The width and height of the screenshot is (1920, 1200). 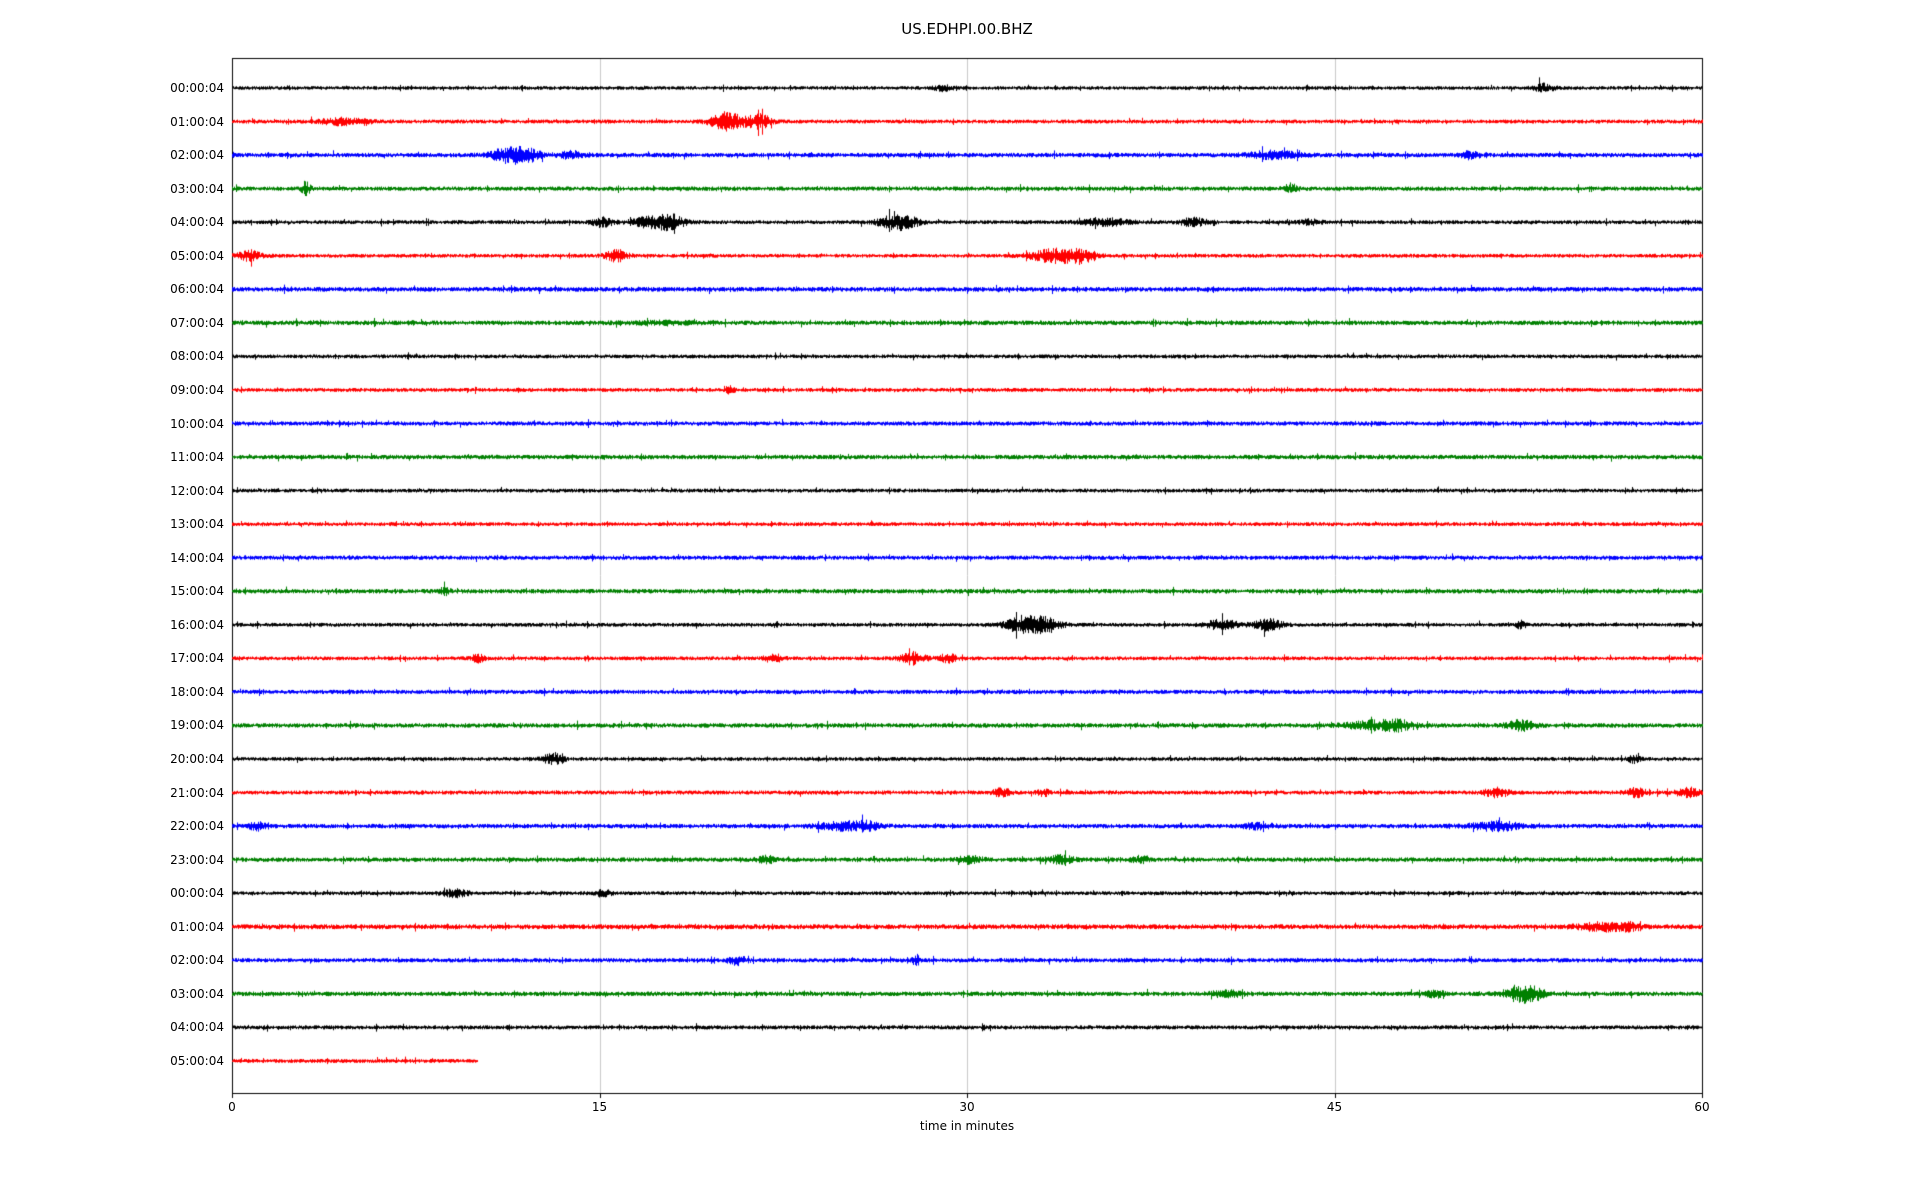 I want to click on trace-start-time-label: 21:00:04, so click(x=197, y=792).